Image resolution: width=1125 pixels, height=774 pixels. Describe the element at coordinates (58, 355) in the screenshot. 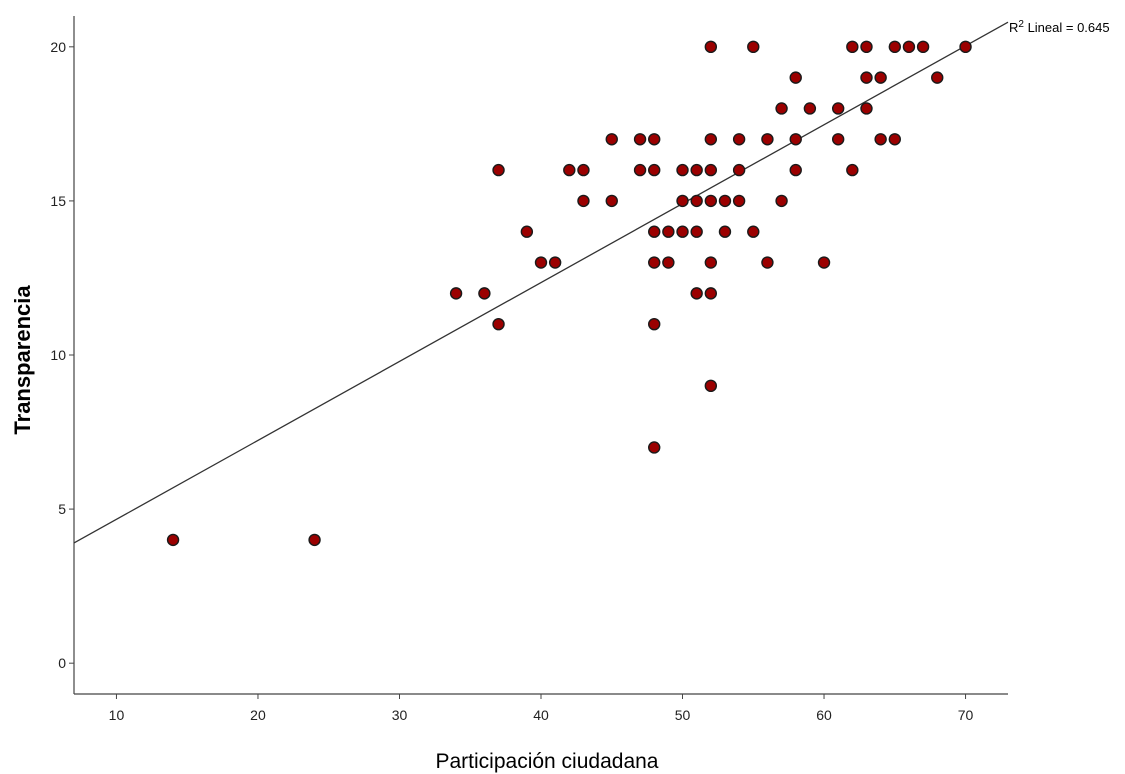

I see `y-tick-label: 10` at that location.